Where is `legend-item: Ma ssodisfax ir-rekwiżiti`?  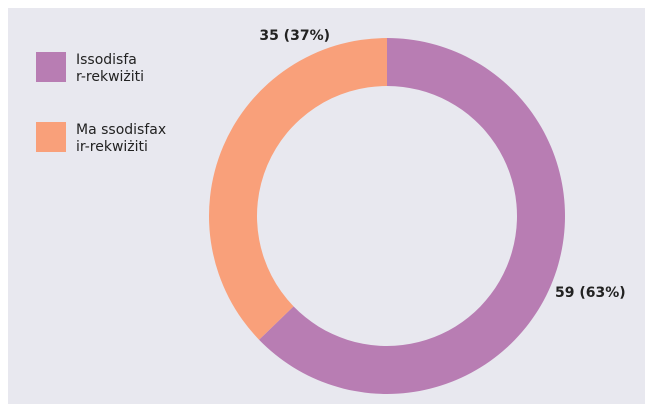
legend-item: Ma ssodisfax ir-rekwiżiti is located at coordinates (103, 139).